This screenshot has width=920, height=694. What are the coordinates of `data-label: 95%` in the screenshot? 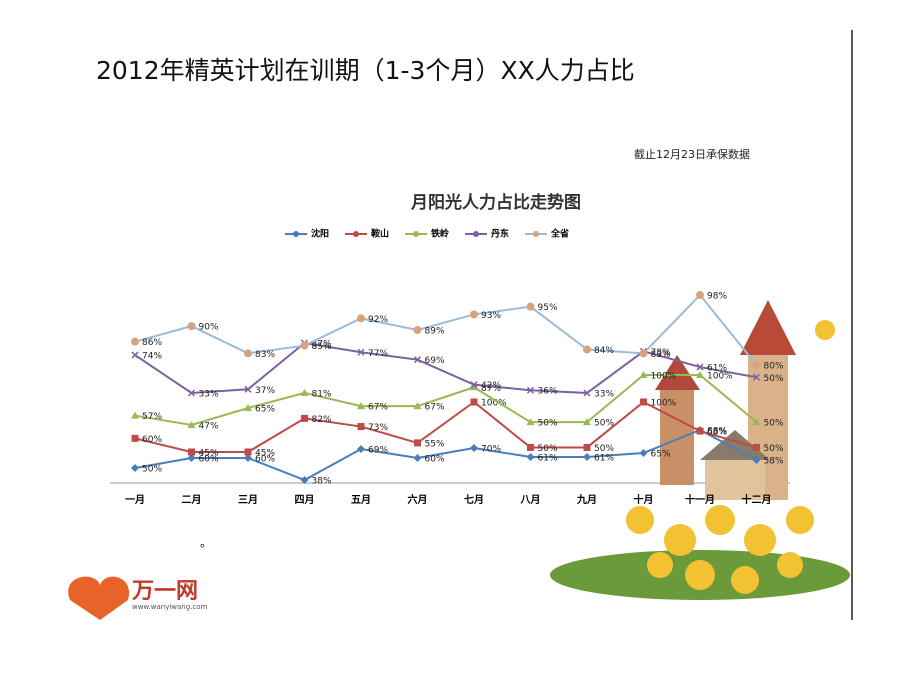 It's located at (548, 308).